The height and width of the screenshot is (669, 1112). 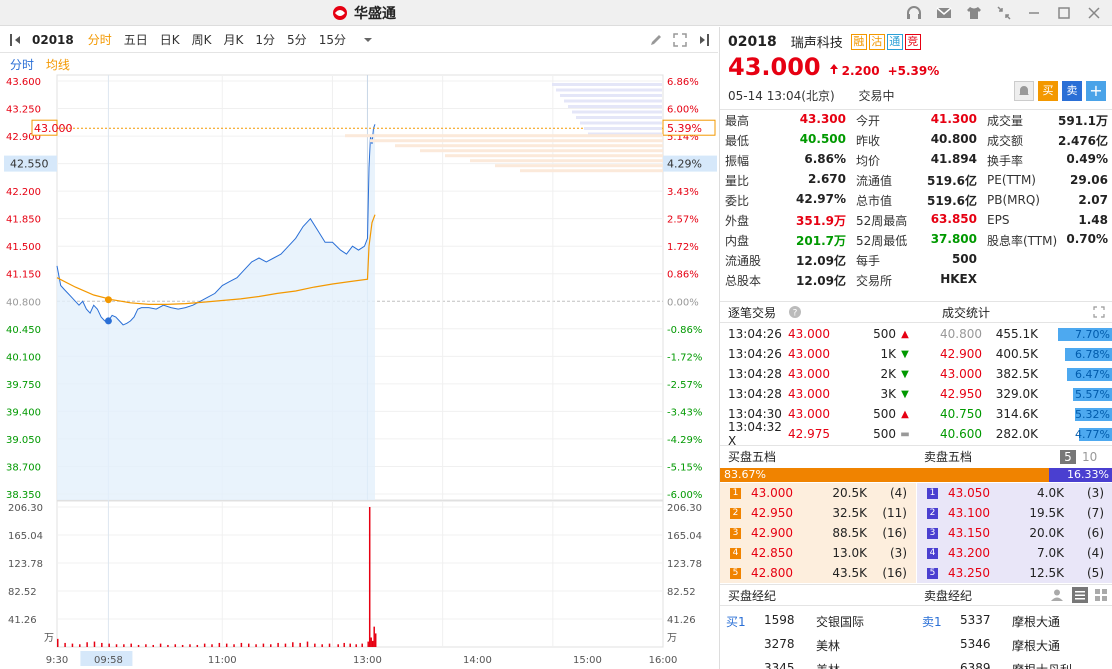 What do you see at coordinates (656, 40) in the screenshot?
I see `pencil-icon` at bounding box center [656, 40].